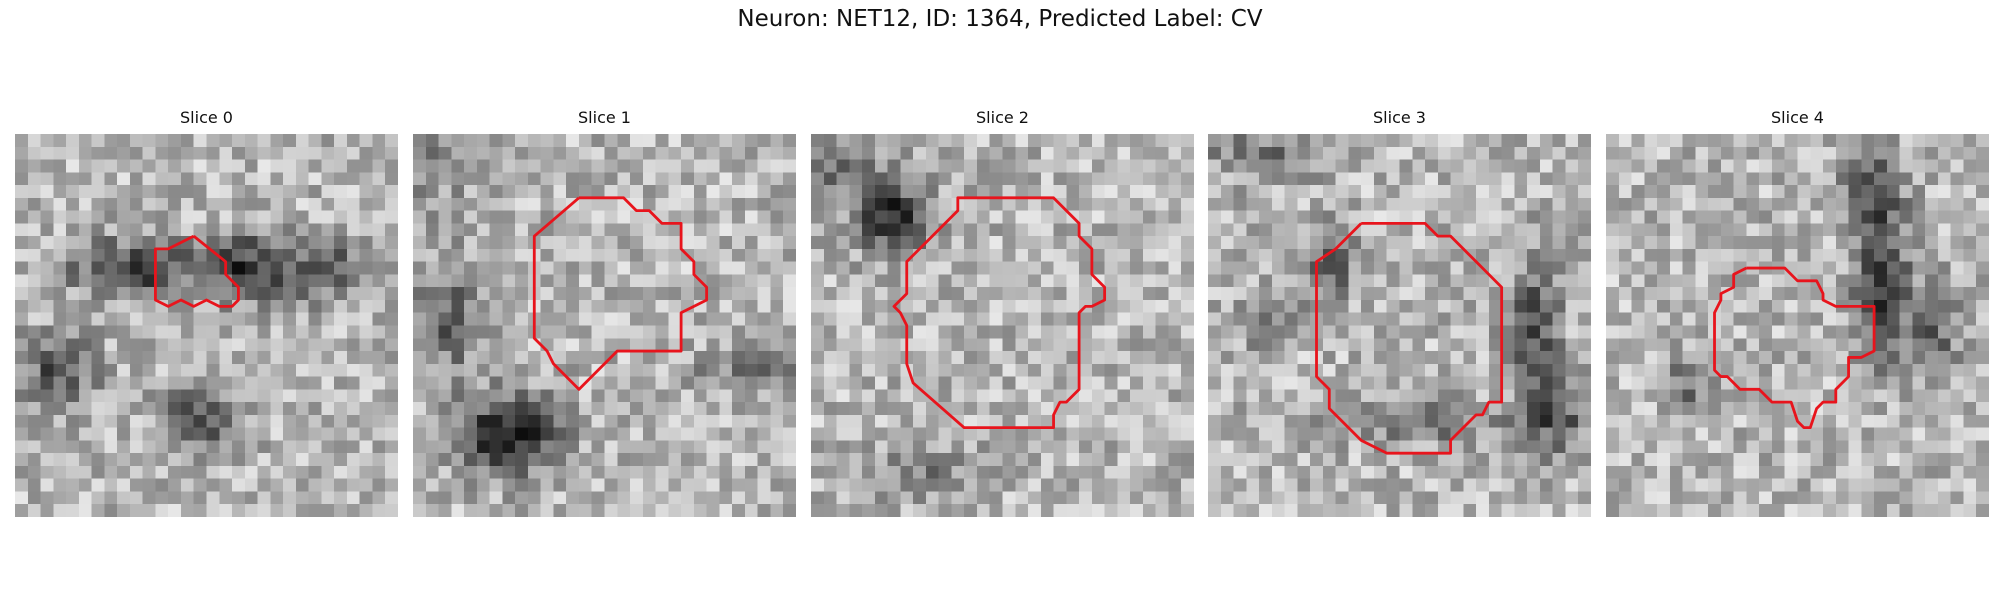  Describe the element at coordinates (604, 117) in the screenshot. I see `slice-title: Slice 1` at that location.